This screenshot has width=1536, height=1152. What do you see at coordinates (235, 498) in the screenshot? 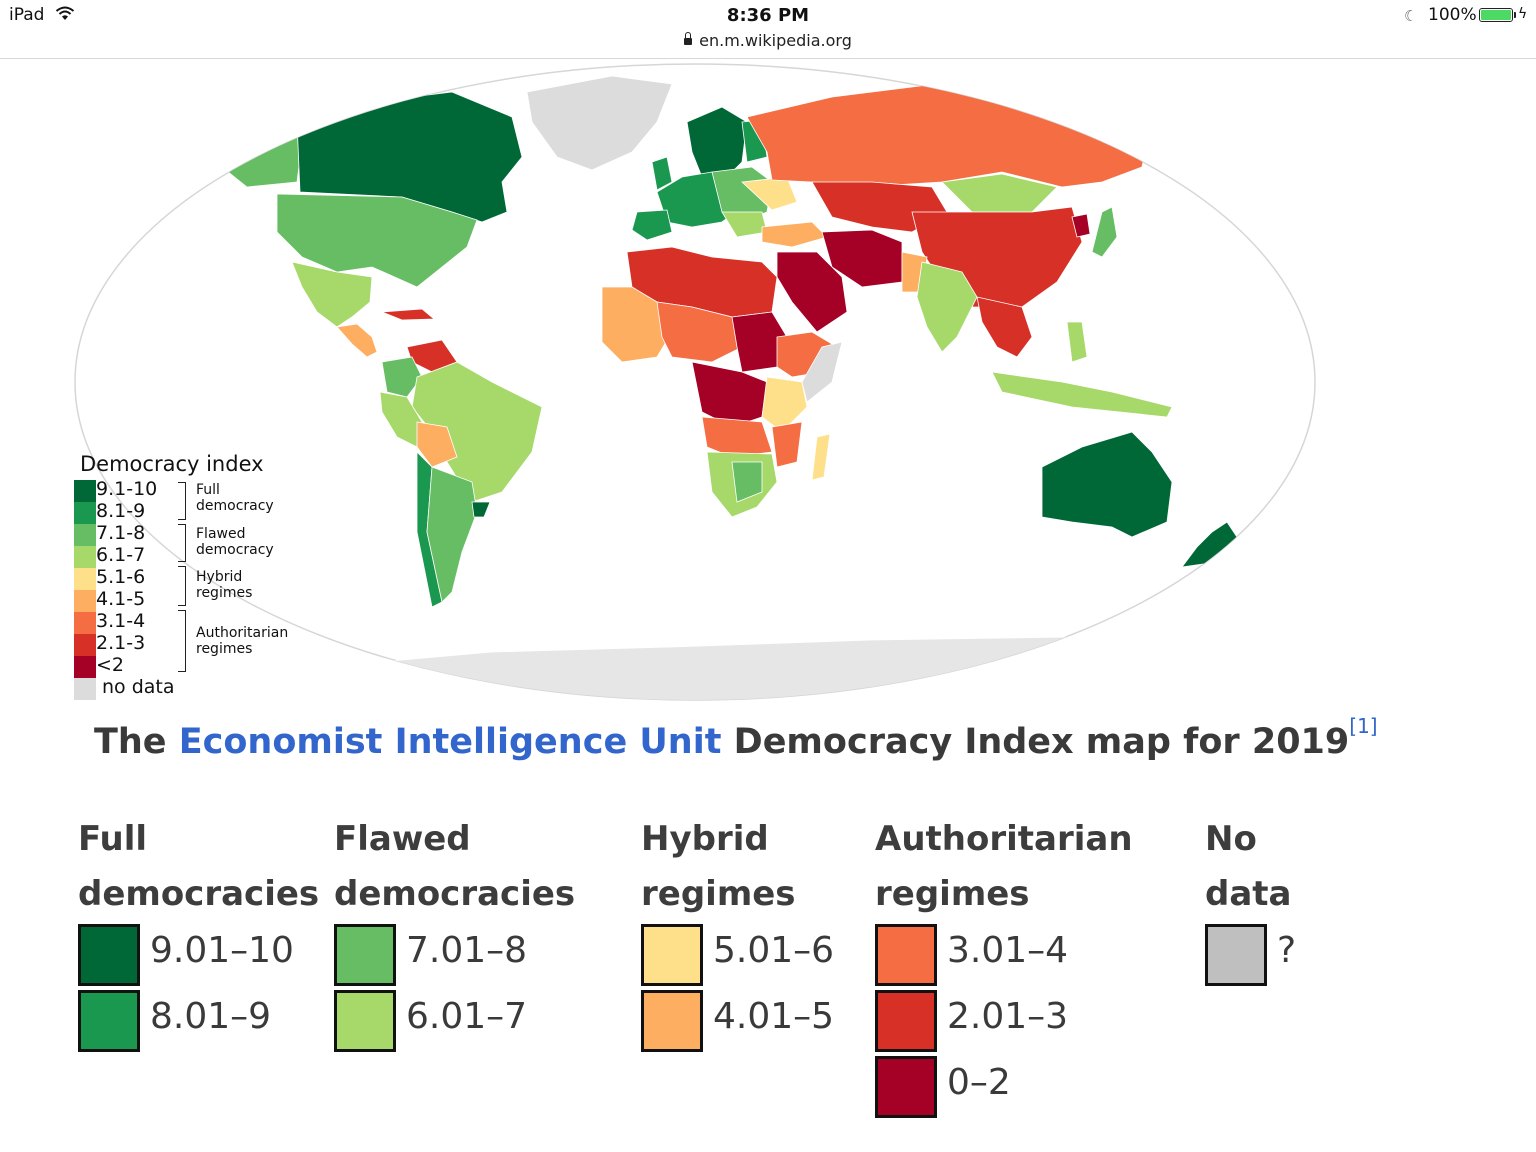
I see `legend-group-full: Full democracy` at bounding box center [235, 498].